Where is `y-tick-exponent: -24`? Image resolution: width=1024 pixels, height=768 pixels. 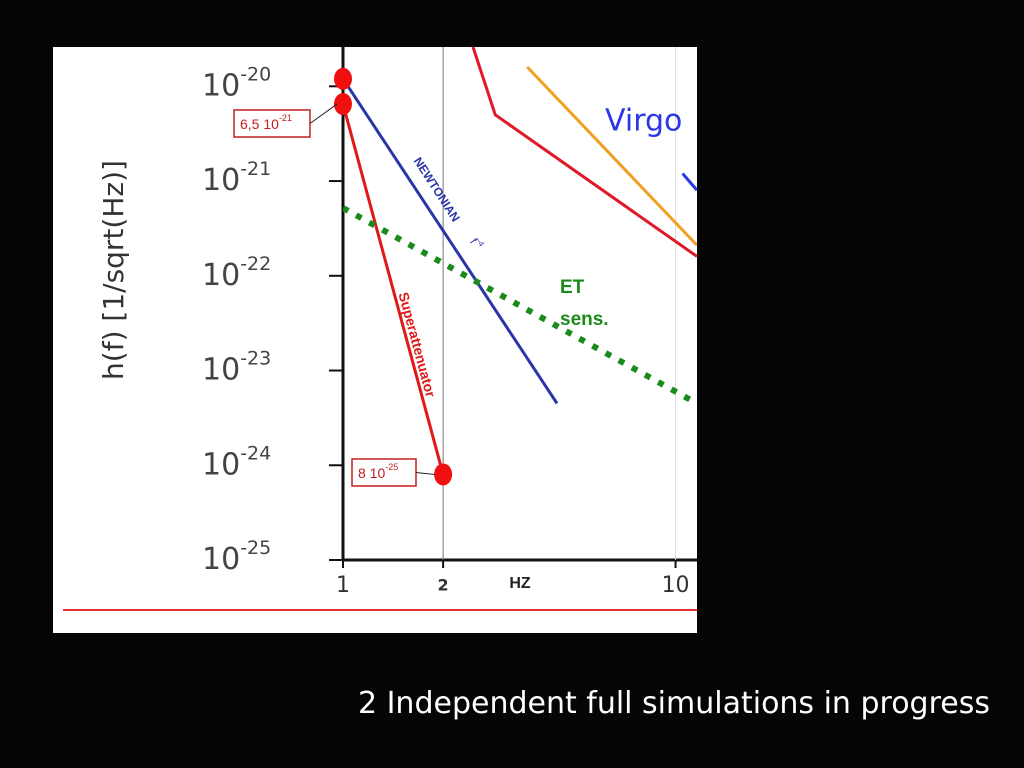 y-tick-exponent: -24 is located at coordinates (255, 453).